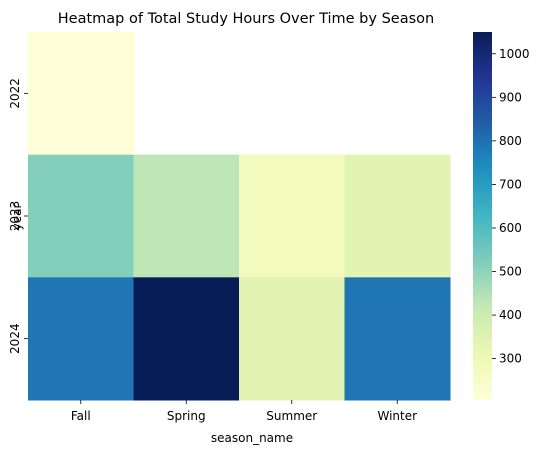 The image size is (548, 455). What do you see at coordinates (81, 216) in the screenshot?
I see `heatmap-cell-2023-fall` at bounding box center [81, 216].